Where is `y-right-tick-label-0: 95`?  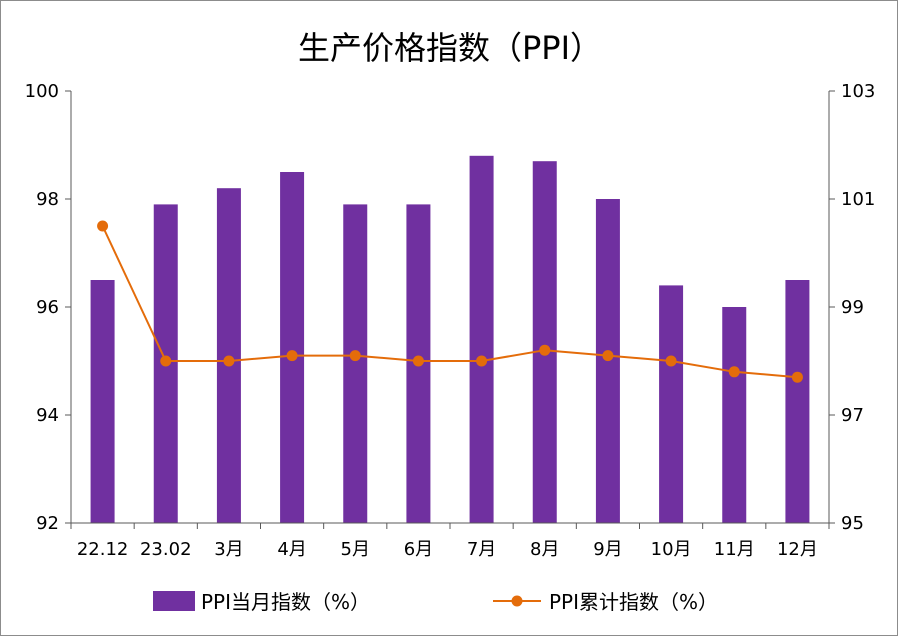 y-right-tick-label-0: 95 is located at coordinates (852, 523).